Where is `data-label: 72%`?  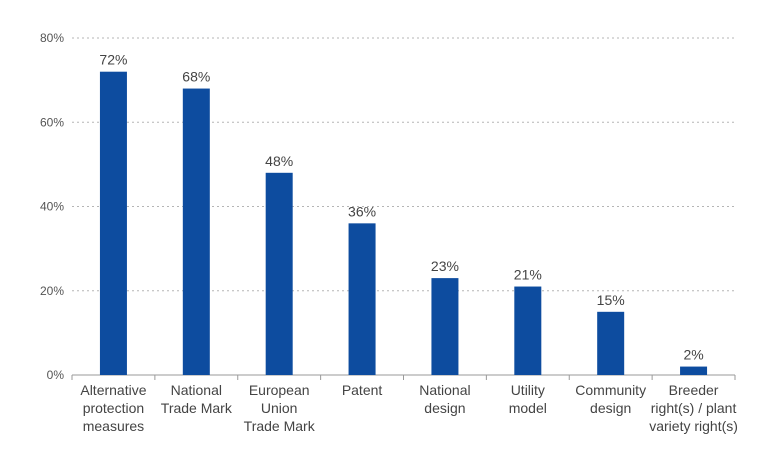 data-label: 72% is located at coordinates (113, 60).